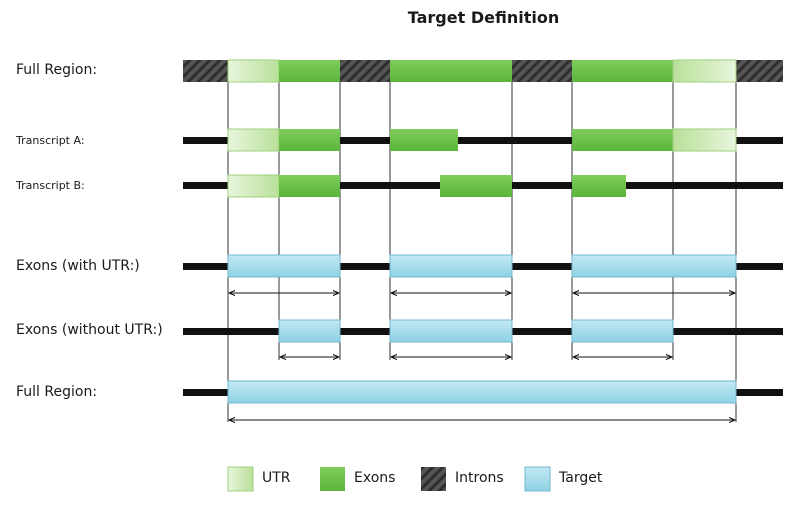 This screenshot has height=506, width=800. What do you see at coordinates (89, 330) in the screenshot?
I see `label-exons-without-utr: Exons (without UTR:)` at bounding box center [89, 330].